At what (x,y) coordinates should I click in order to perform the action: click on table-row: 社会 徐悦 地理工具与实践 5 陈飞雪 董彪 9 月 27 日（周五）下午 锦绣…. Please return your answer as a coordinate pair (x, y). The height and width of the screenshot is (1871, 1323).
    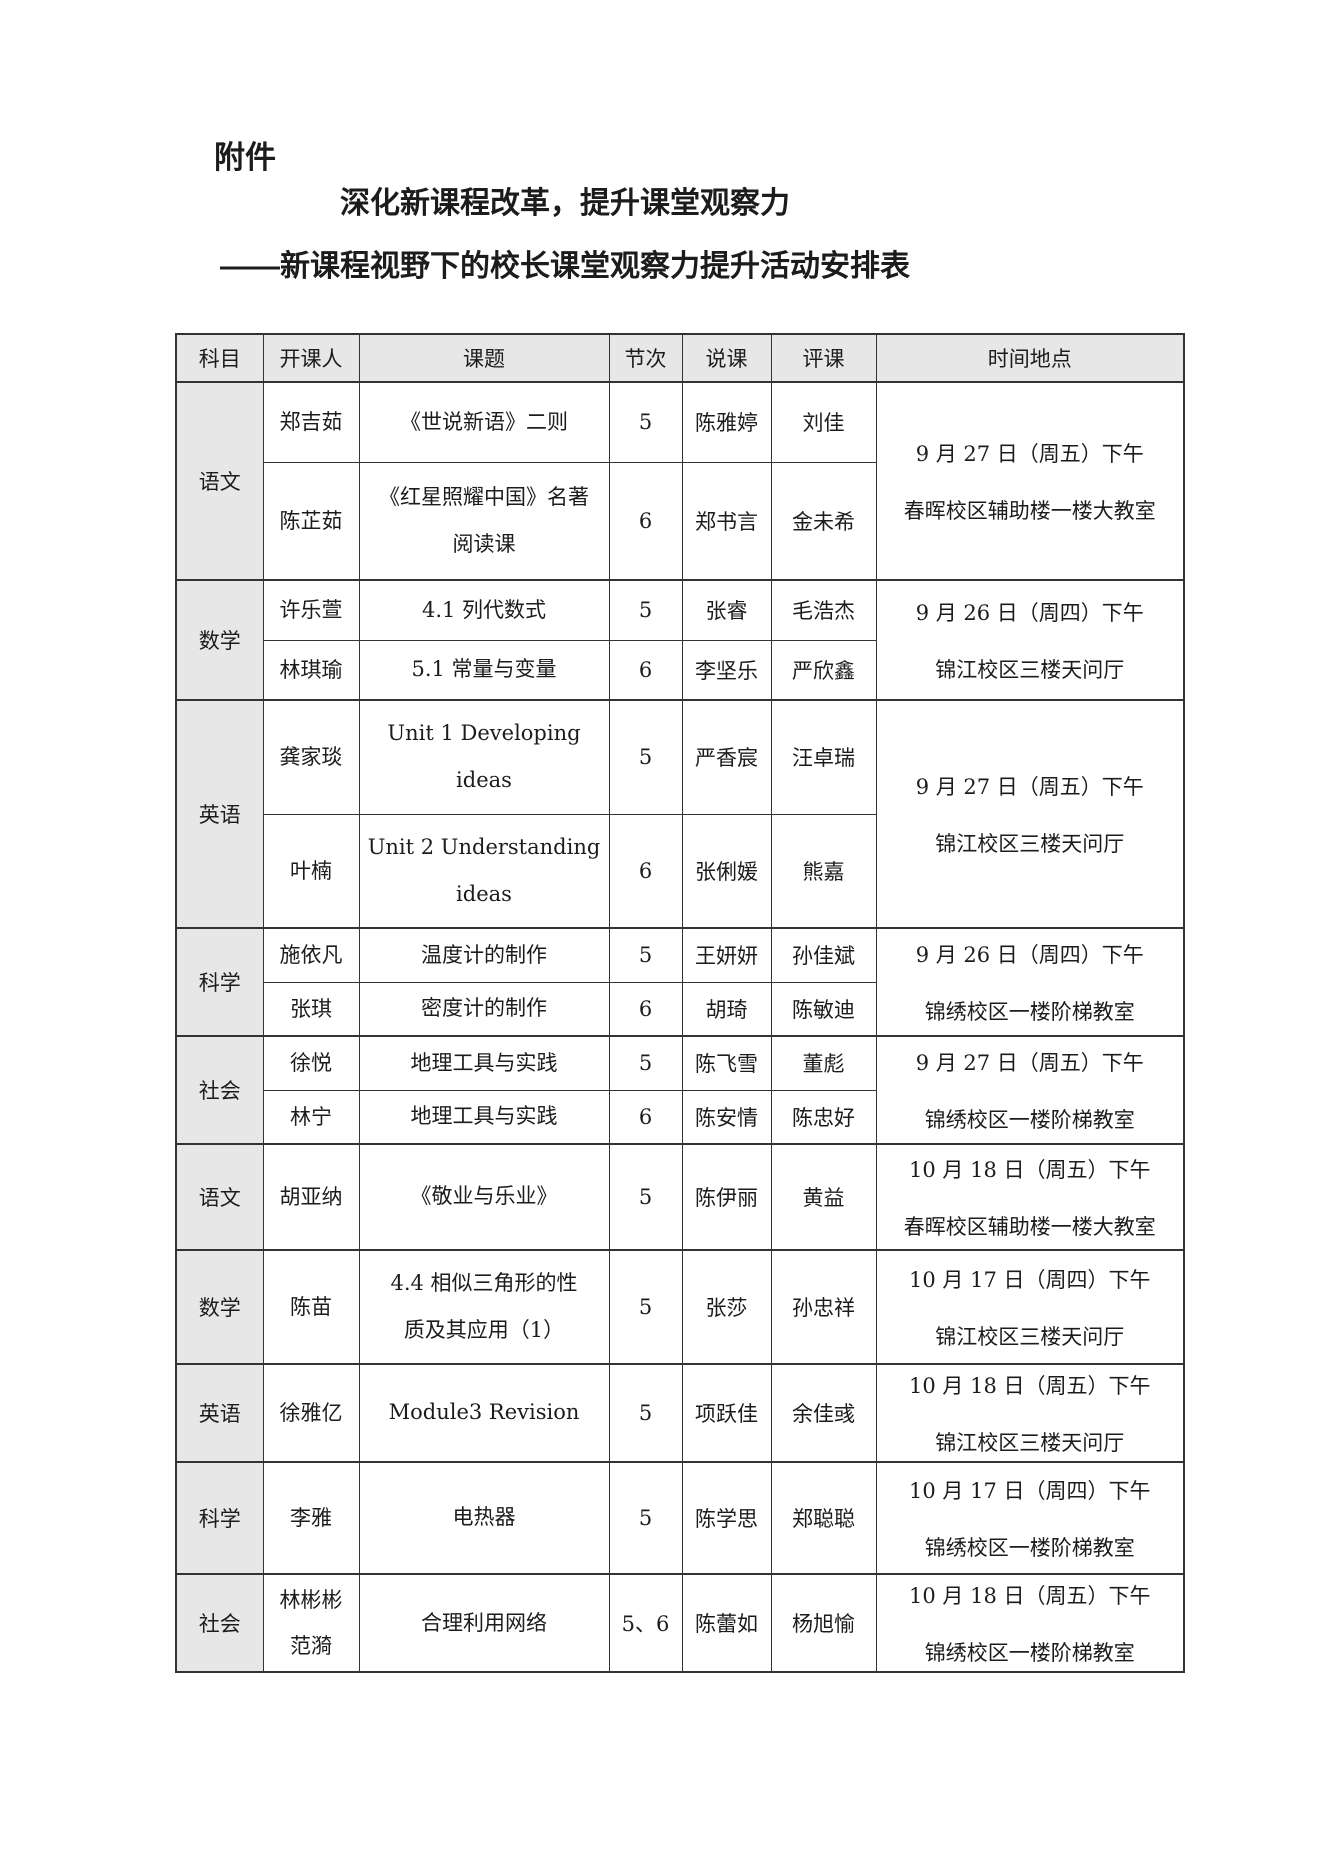
    Looking at the image, I should click on (680, 1090).